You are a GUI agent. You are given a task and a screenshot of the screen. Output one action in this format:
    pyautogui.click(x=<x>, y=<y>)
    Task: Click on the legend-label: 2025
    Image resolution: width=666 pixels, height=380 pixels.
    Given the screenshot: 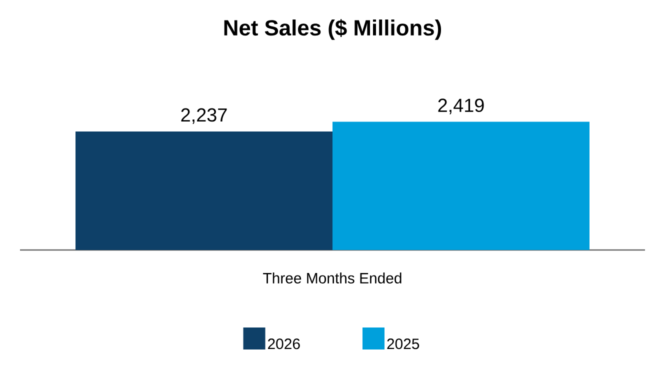 What is the action you would take?
    pyautogui.click(x=403, y=344)
    